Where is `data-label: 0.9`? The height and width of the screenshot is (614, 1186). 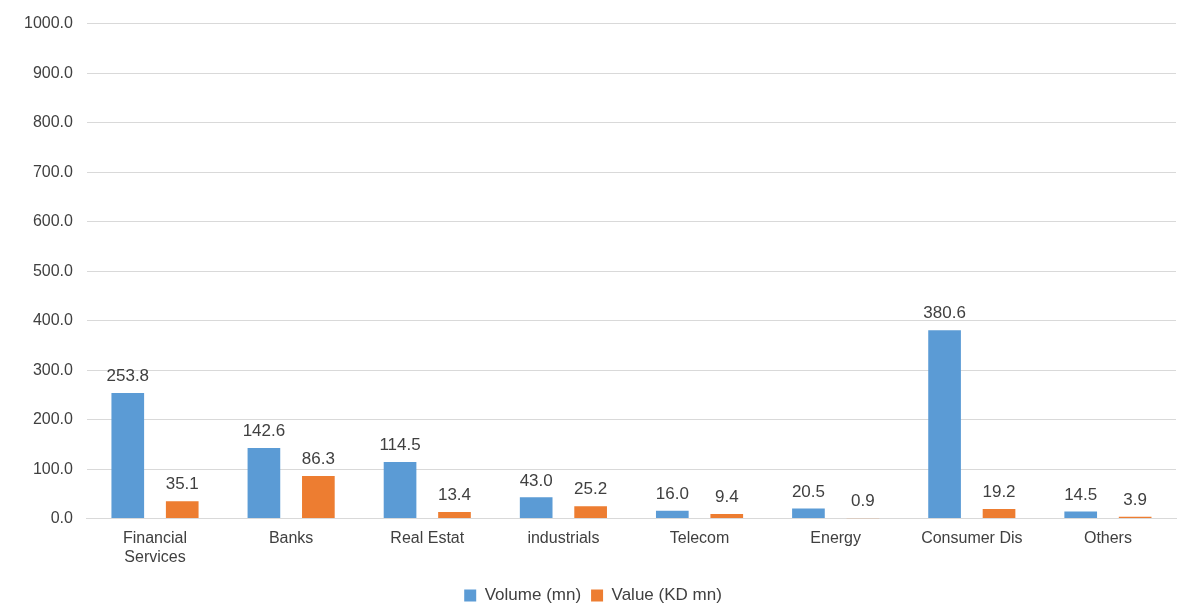 data-label: 0.9 is located at coordinates (863, 501).